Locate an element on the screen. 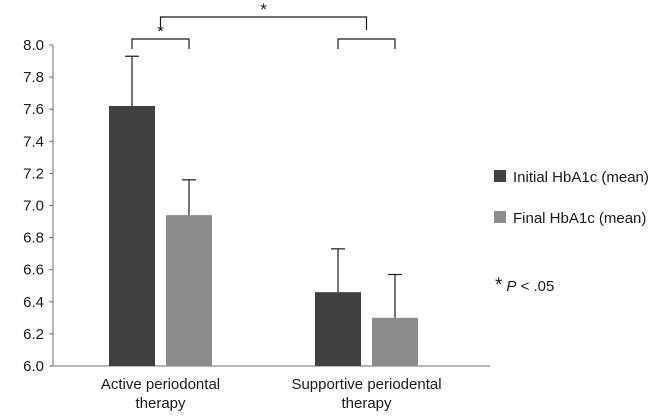  y-tick-labels: 6.0 6.2 6.4 6.6 6.8 7.0 7.2 7.4 7.6 7.8 8.0 is located at coordinates (38, 206).